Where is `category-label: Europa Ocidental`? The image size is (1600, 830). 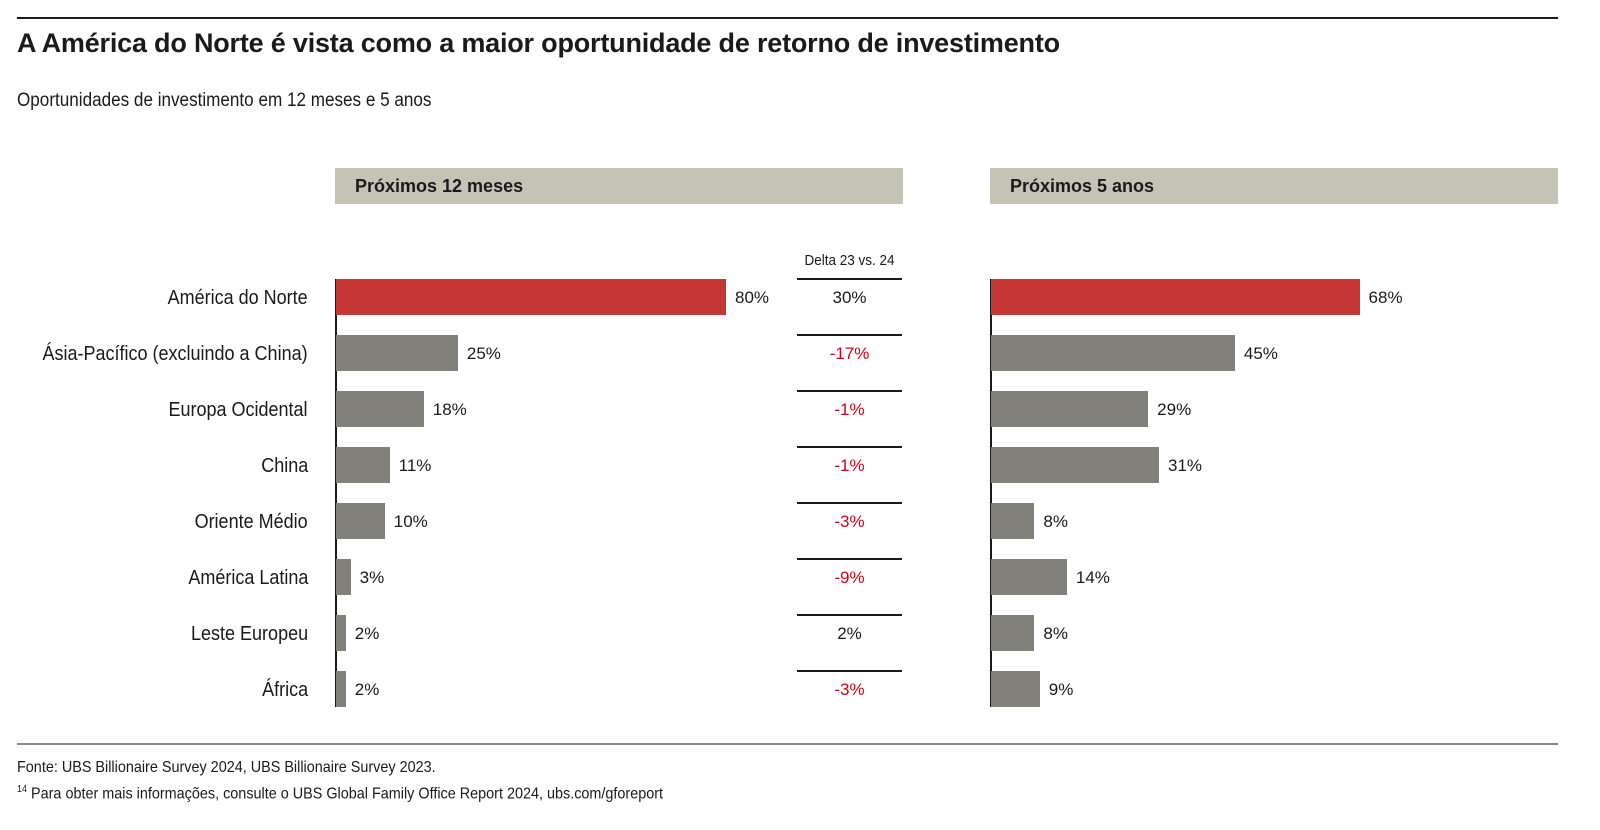
category-label: Europa Ocidental is located at coordinates (238, 410).